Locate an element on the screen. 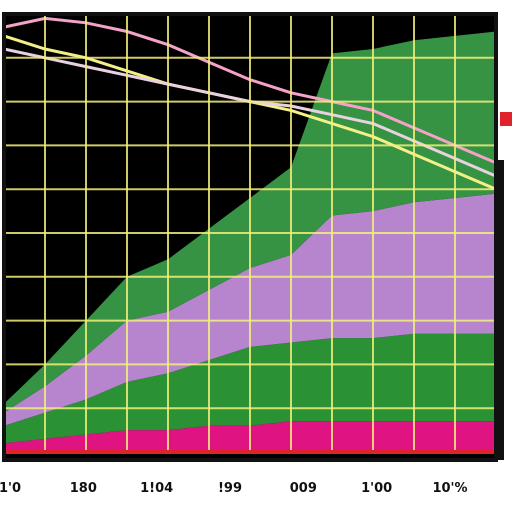  right-accent-marker is located at coordinates (506, 119).